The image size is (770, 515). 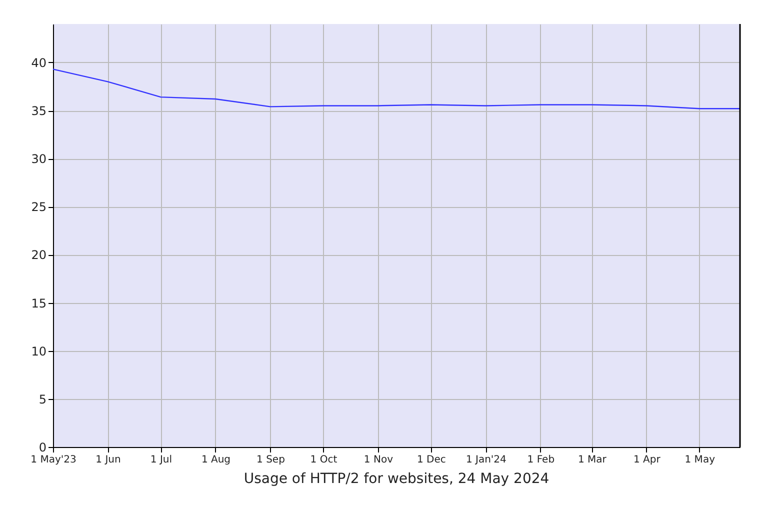 What do you see at coordinates (38, 111) in the screenshot?
I see `y-tick-label: 35` at bounding box center [38, 111].